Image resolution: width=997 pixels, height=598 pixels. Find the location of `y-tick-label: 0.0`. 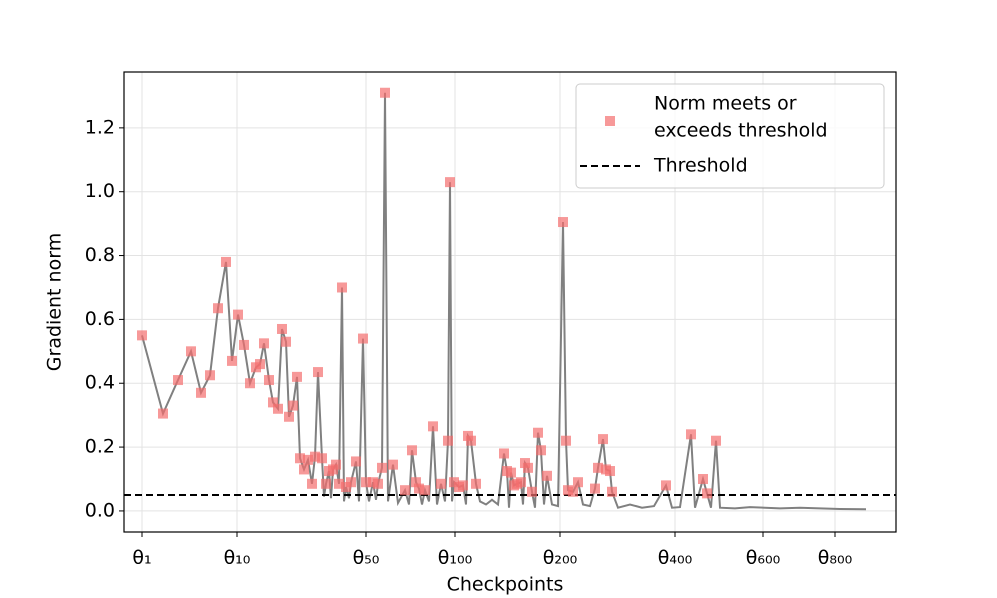

y-tick-label: 0.0 is located at coordinates (100, 510).